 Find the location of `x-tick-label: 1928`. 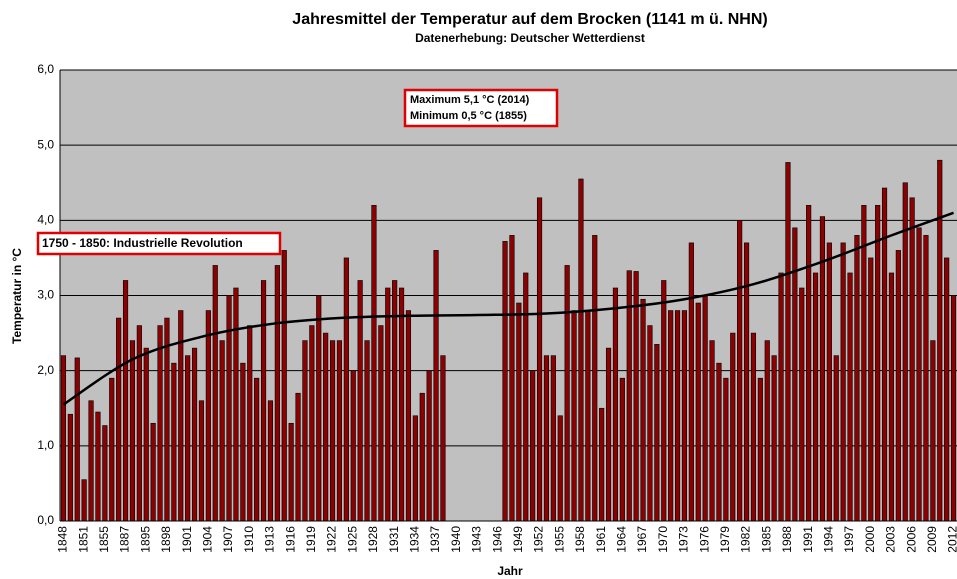

x-tick-label: 1928 is located at coordinates (373, 539).